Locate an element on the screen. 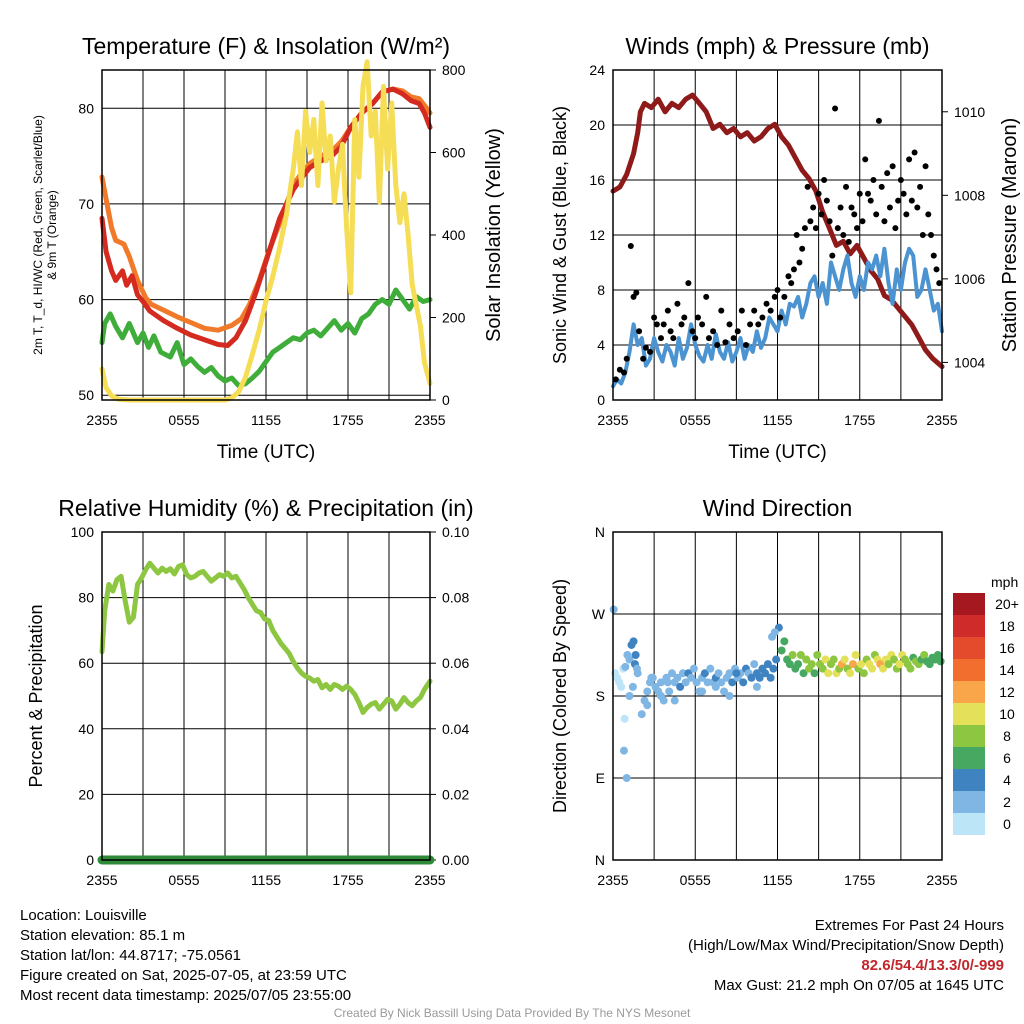 The height and width of the screenshot is (1024, 1024). winds-y-tick-label: 24 is located at coordinates (597, 70).